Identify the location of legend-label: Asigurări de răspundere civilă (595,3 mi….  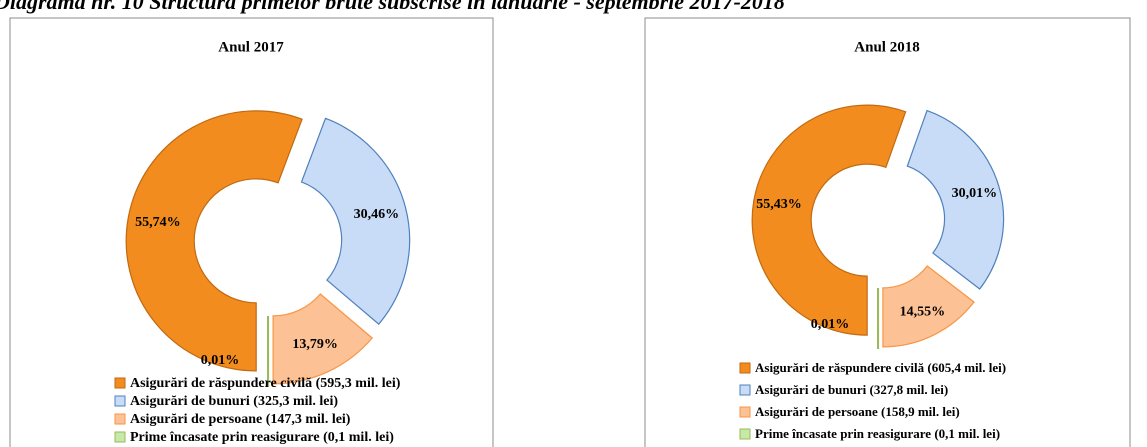
(265, 383).